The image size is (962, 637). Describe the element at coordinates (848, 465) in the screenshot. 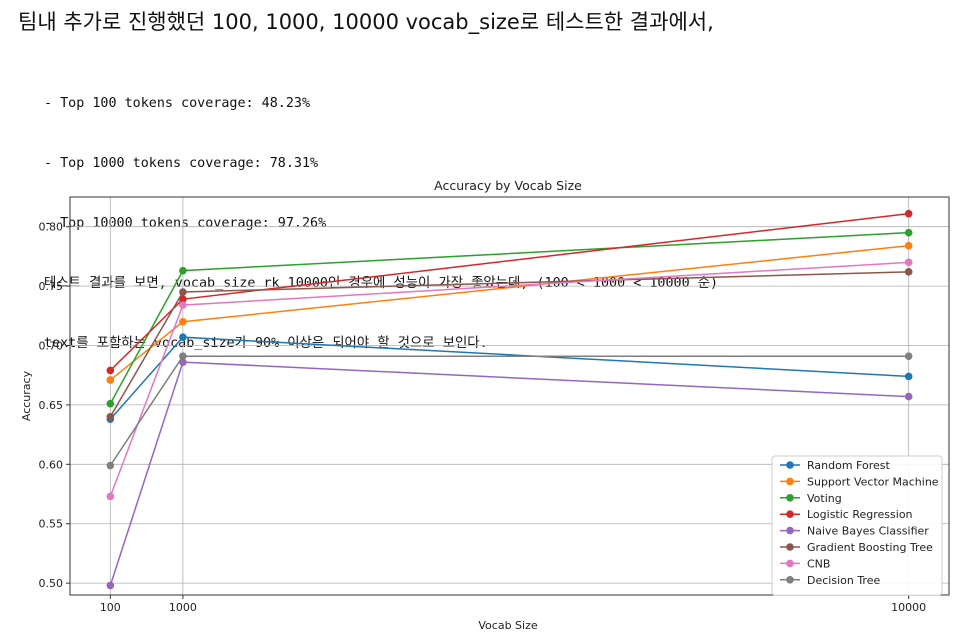

I see `legend-label: Random Forest` at that location.